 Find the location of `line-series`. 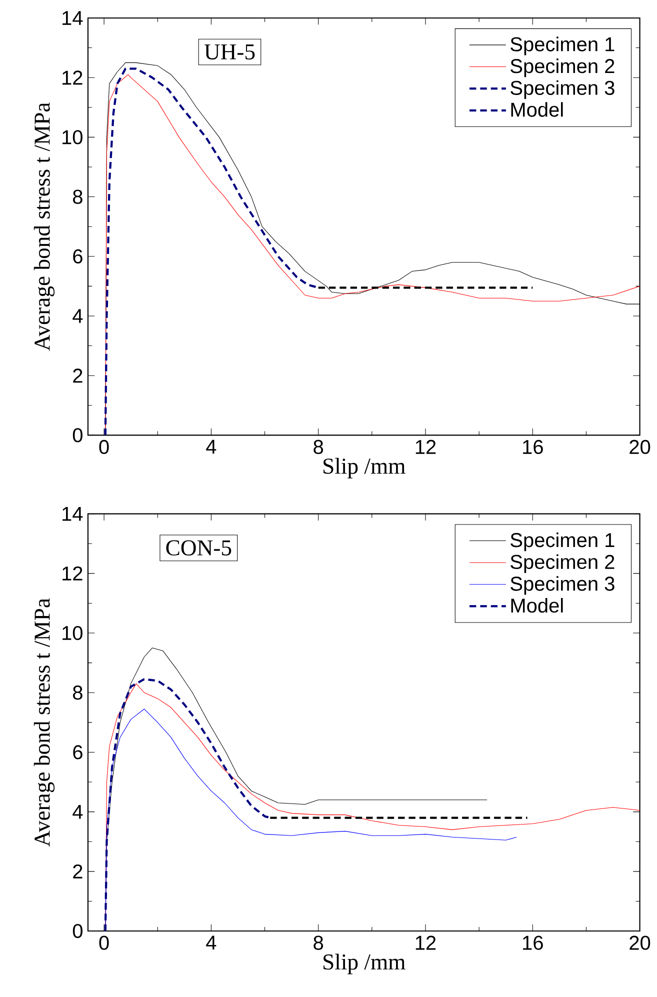

line-series is located at coordinates (188, 805).